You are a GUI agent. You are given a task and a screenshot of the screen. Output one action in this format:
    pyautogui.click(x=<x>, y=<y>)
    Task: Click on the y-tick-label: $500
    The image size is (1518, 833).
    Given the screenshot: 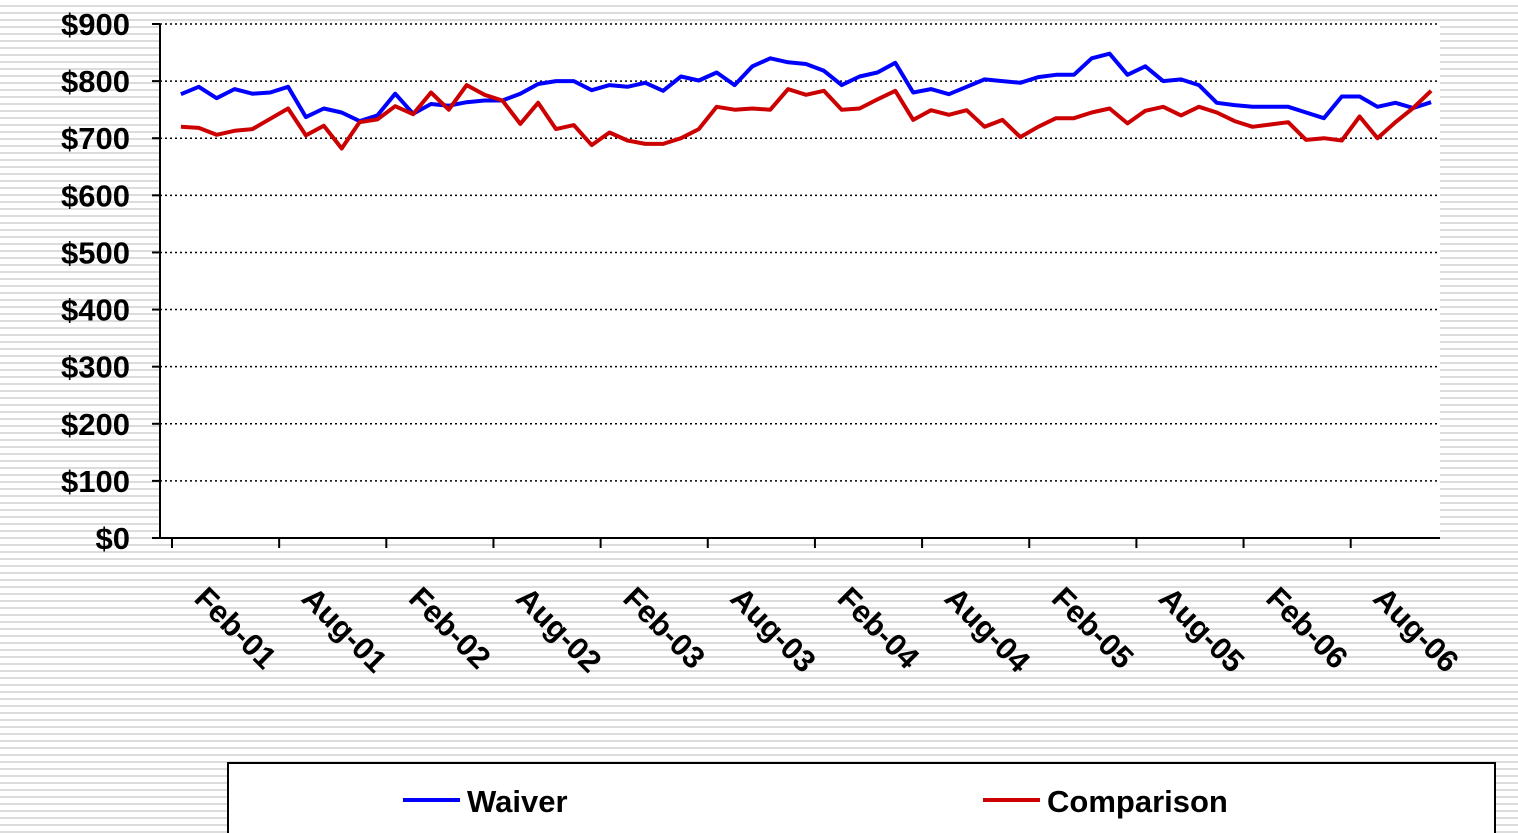 What is the action you would take?
    pyautogui.click(x=95, y=252)
    